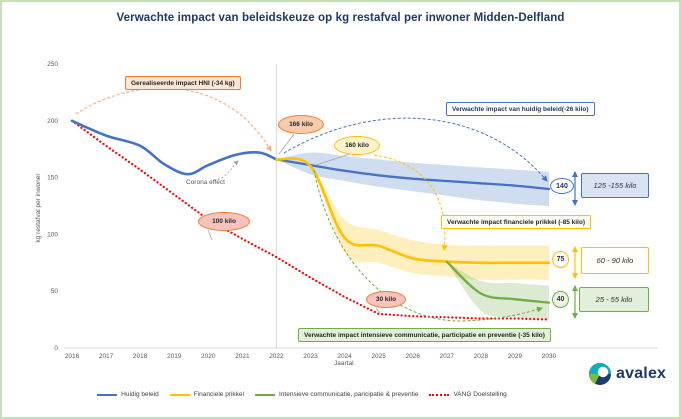 This screenshot has height=419, width=681. What do you see at coordinates (439, 394) in the screenshot?
I see `legend-dotted-line-swatch` at bounding box center [439, 394].